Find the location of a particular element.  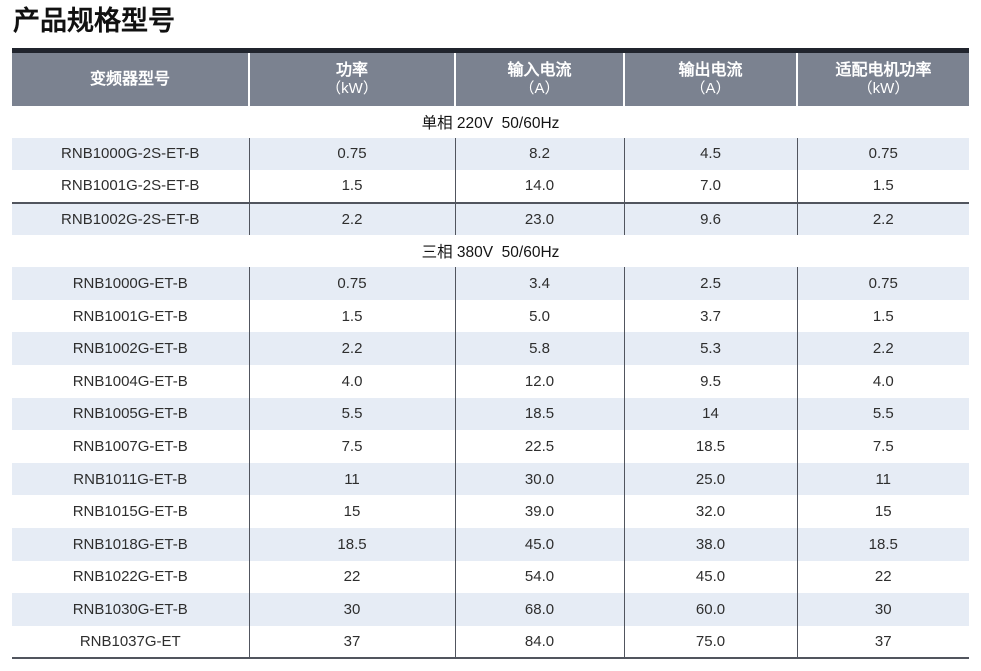

col-header-model: 变频器型号 is located at coordinates (130, 77).